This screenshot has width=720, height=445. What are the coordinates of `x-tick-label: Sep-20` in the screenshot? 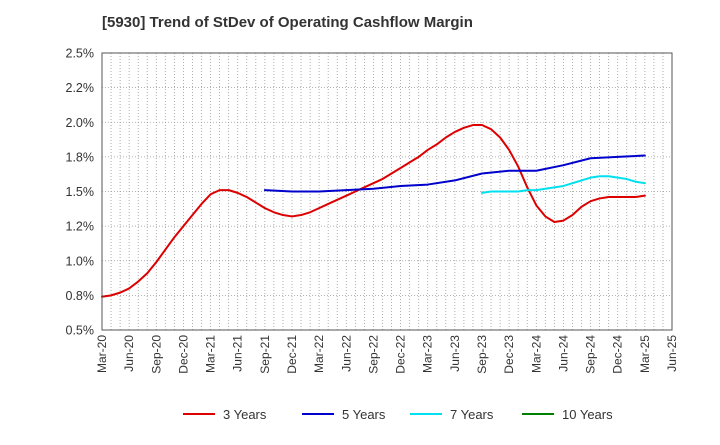 It's located at (156, 354).